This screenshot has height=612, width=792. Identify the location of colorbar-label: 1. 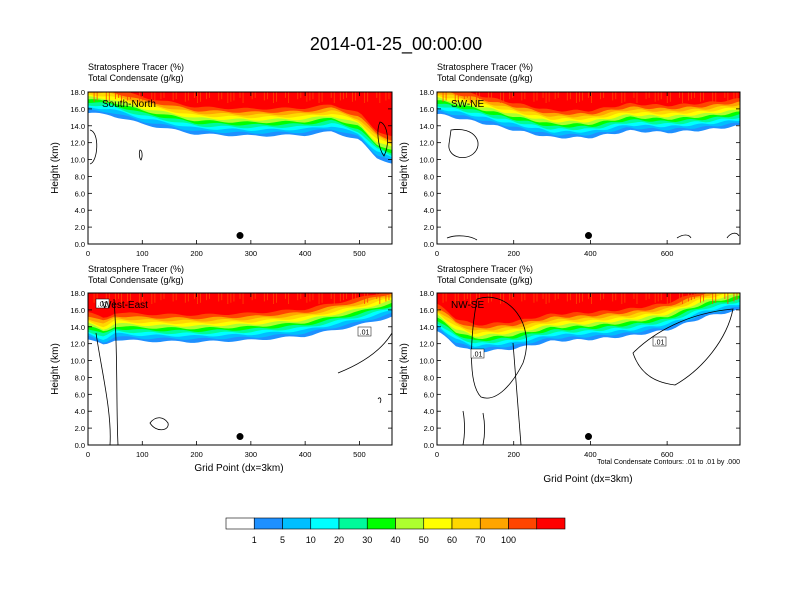
(254, 540).